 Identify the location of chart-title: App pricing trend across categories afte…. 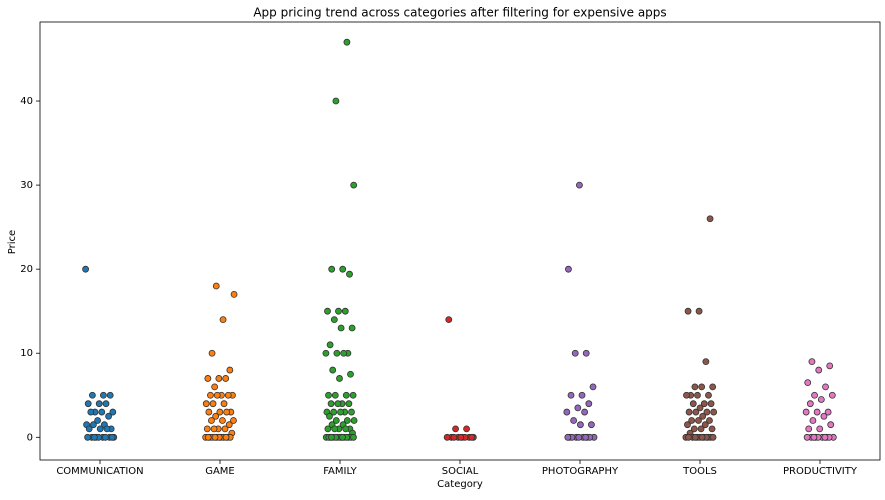
(459, 13).